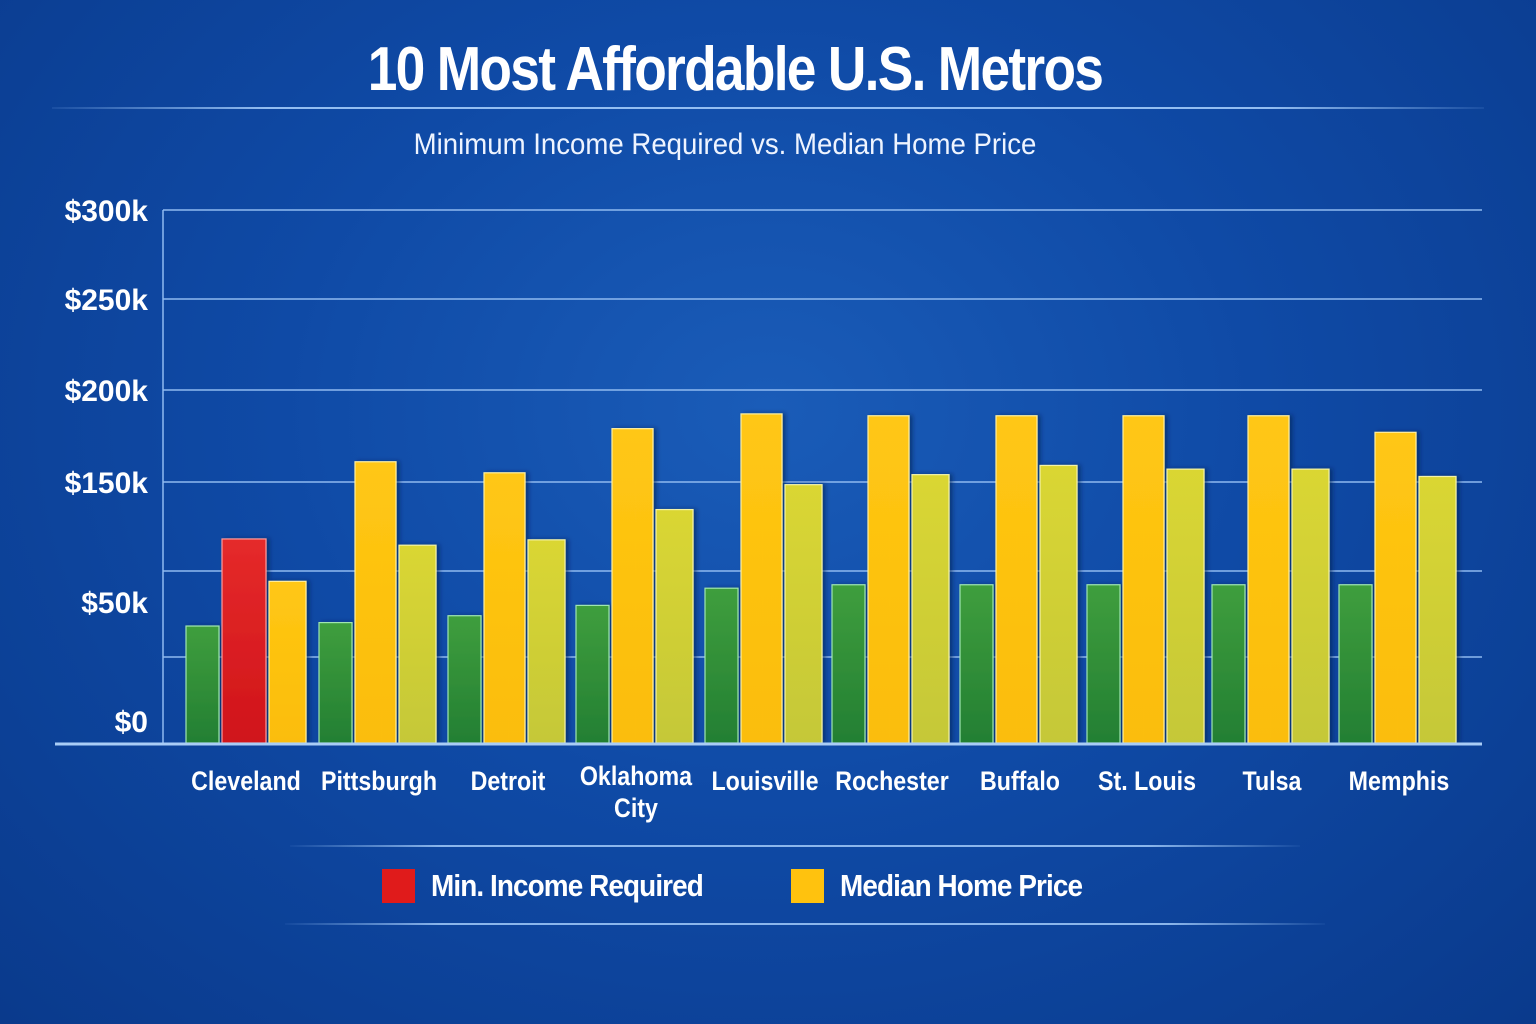 Image resolution: width=1536 pixels, height=1024 pixels. I want to click on y-tick-label: $200k, so click(107, 391).